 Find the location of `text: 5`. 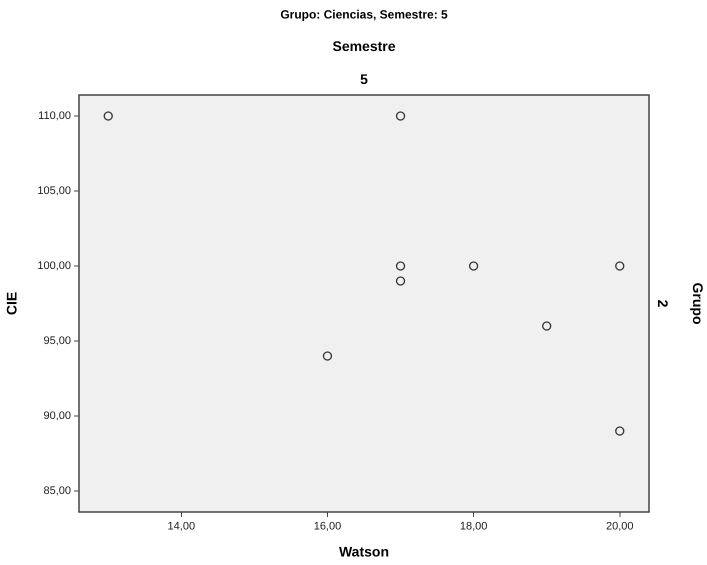

text: 5 is located at coordinates (364, 78).